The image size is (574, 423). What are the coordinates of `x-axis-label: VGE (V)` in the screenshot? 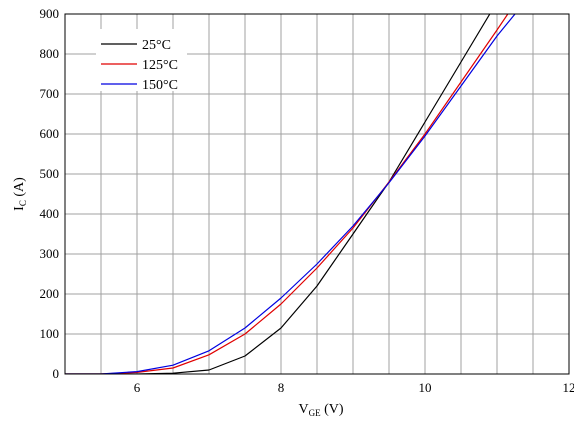 It's located at (320, 410).